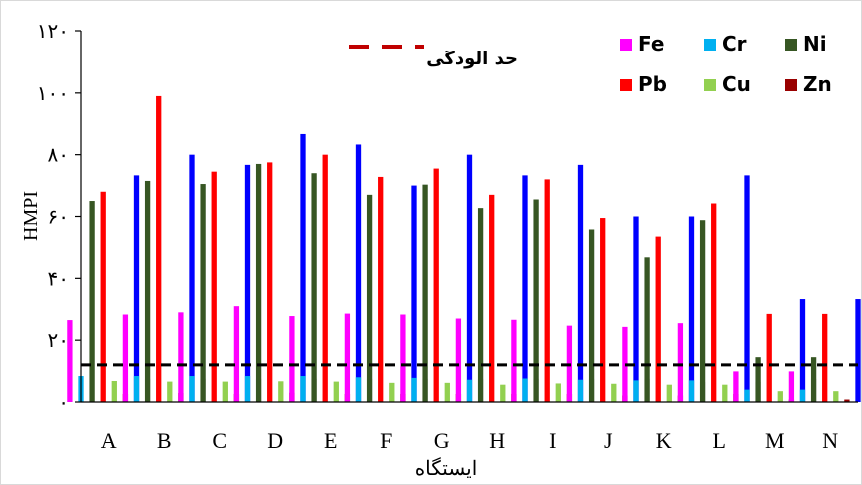  What do you see at coordinates (514, 360) in the screenshot?
I see `fe-bar-i` at bounding box center [514, 360].